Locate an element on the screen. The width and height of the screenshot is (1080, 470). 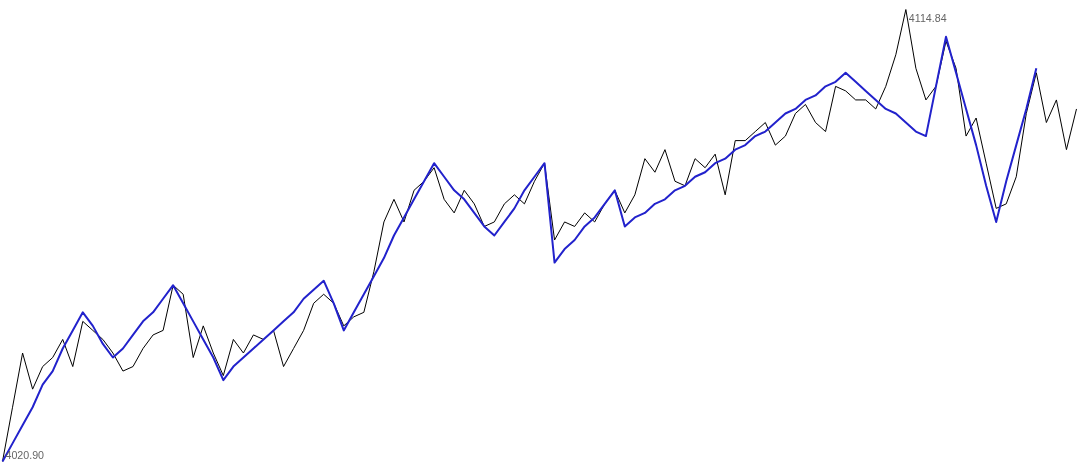
annotation: 4114.84 is located at coordinates (927, 17).